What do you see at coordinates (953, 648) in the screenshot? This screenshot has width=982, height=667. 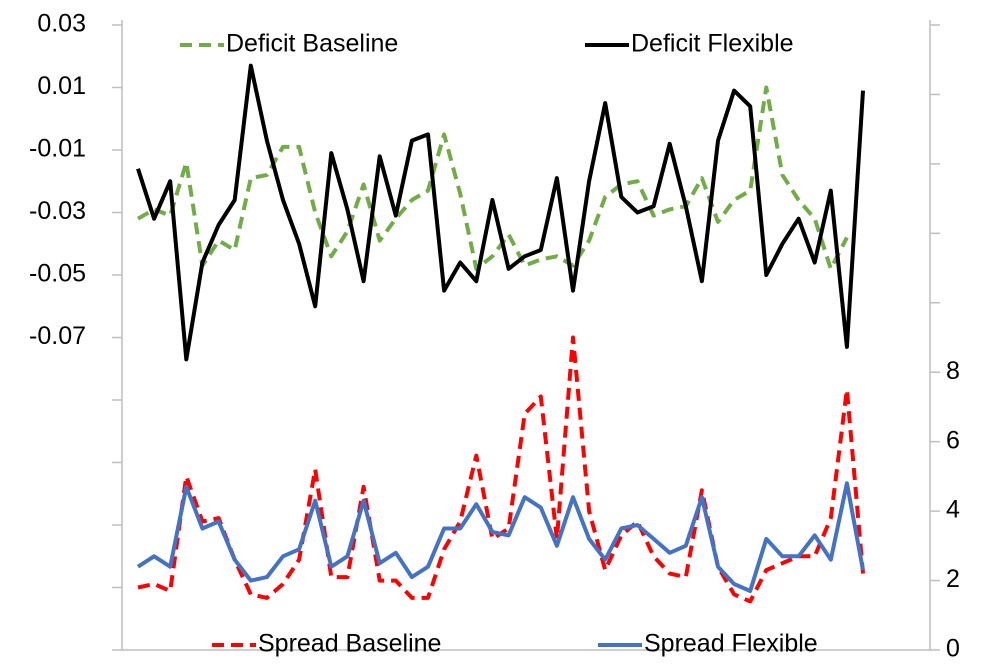 I see `y2-tick-label: 0` at bounding box center [953, 648].